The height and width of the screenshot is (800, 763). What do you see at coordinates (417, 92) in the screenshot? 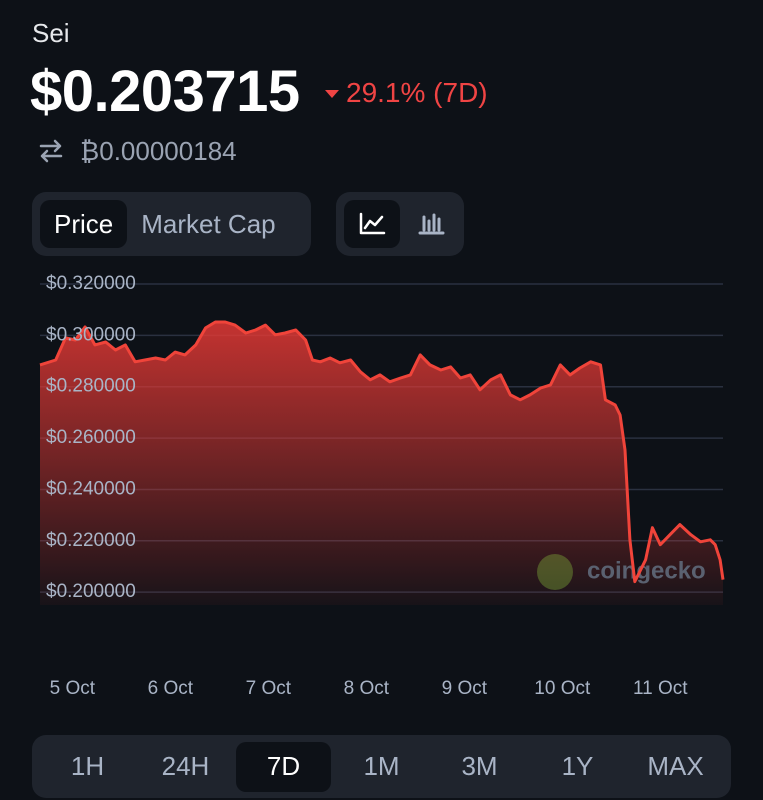
I see `price-change: 29.1% (7D)` at bounding box center [417, 92].